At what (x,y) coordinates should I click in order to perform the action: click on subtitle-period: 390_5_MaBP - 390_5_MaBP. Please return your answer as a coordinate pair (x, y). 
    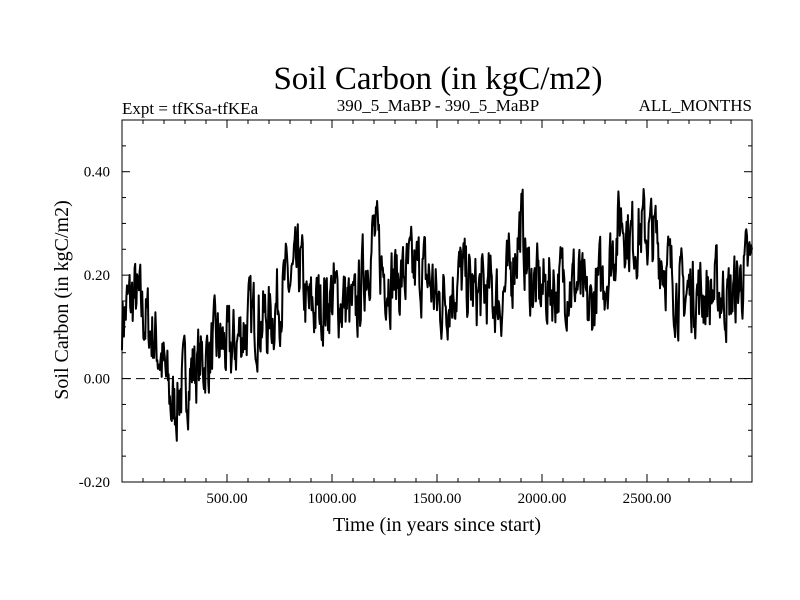
    Looking at the image, I should click on (438, 105).